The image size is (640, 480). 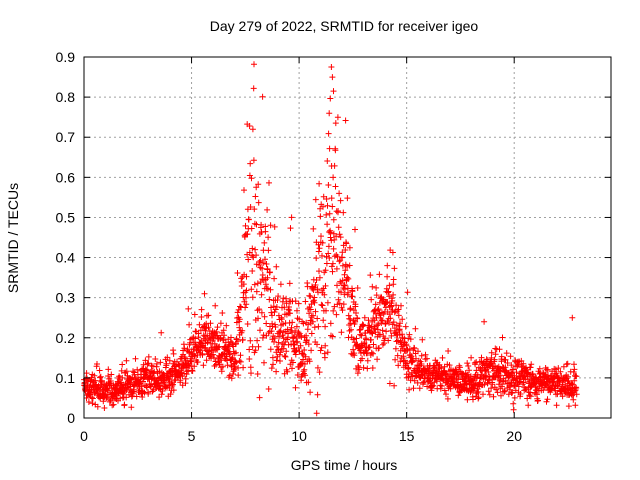 What do you see at coordinates (344, 465) in the screenshot?
I see `x-axis-label: GPS time / hours` at bounding box center [344, 465].